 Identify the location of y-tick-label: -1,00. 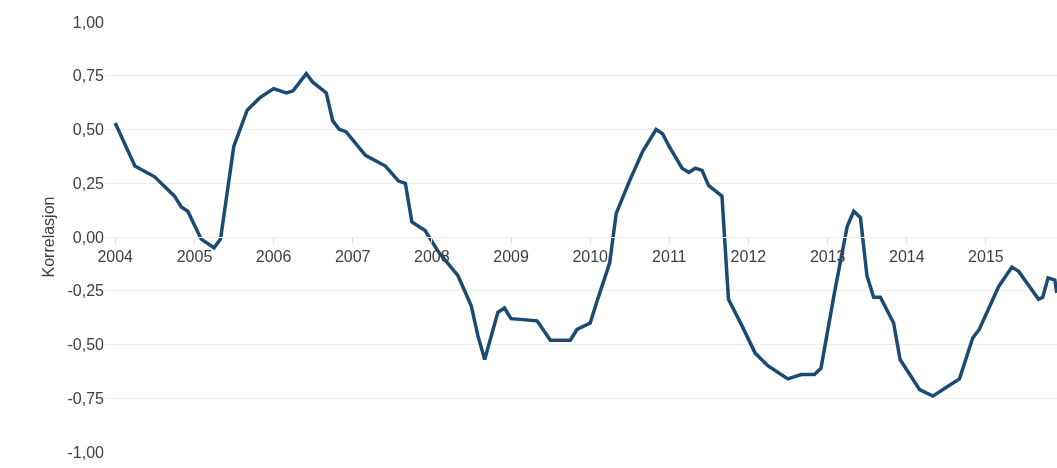
(86, 452).